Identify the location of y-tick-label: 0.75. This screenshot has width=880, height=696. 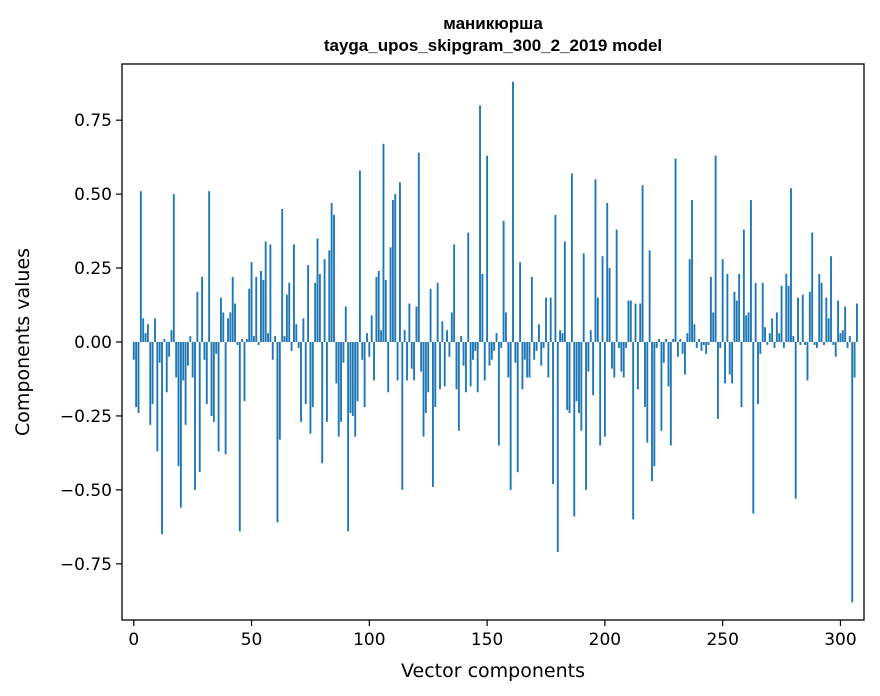
(93, 121).